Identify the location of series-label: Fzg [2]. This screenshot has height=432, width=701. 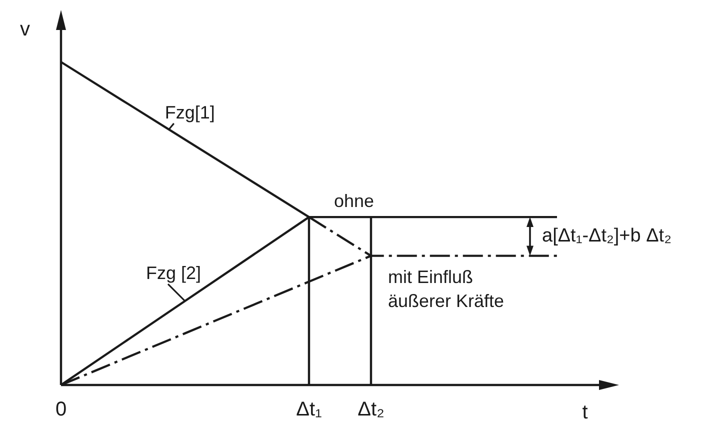
(173, 273).